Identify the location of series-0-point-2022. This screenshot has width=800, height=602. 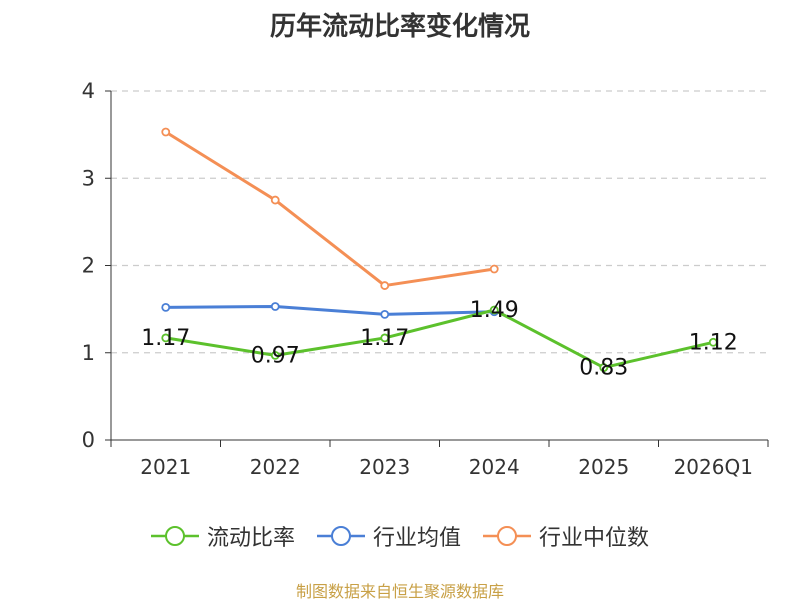
(275, 355).